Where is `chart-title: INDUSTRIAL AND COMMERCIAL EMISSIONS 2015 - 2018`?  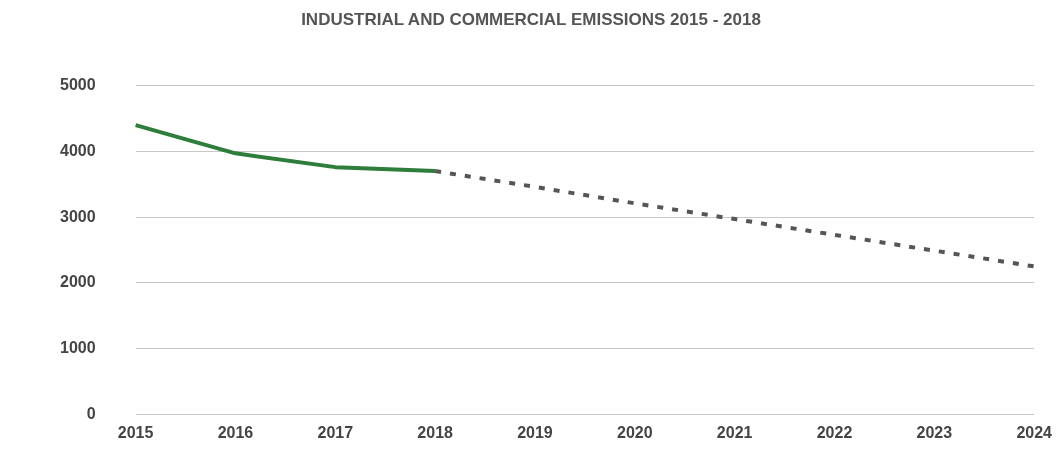
chart-title: INDUSTRIAL AND COMMERCIAL EMISSIONS 2015 - 2018 is located at coordinates (531, 20).